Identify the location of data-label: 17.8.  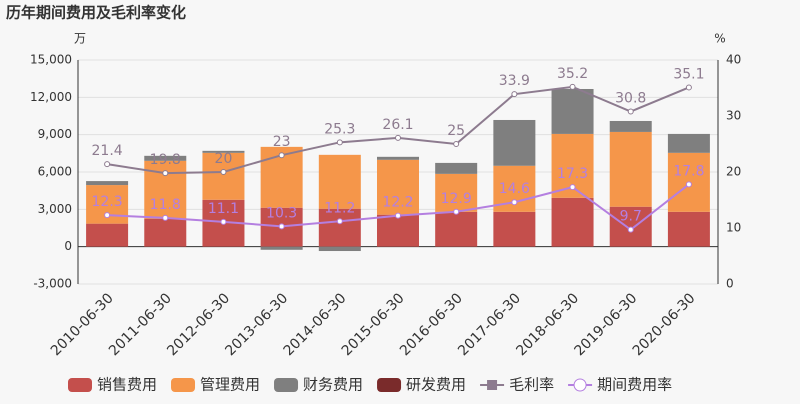
(688, 171).